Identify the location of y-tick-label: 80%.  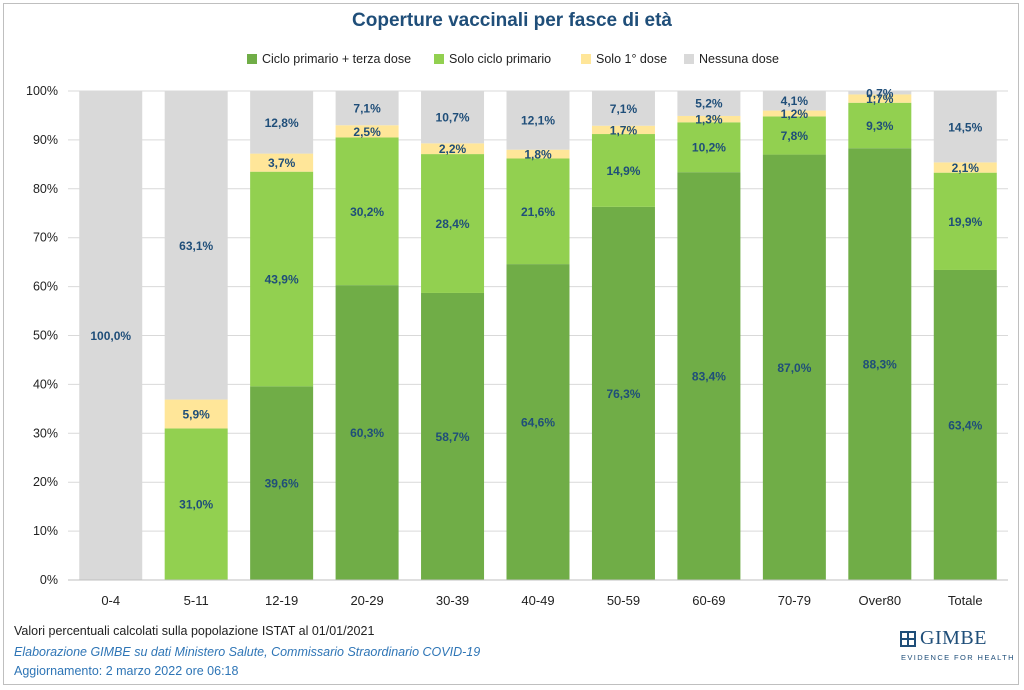
(45, 189).